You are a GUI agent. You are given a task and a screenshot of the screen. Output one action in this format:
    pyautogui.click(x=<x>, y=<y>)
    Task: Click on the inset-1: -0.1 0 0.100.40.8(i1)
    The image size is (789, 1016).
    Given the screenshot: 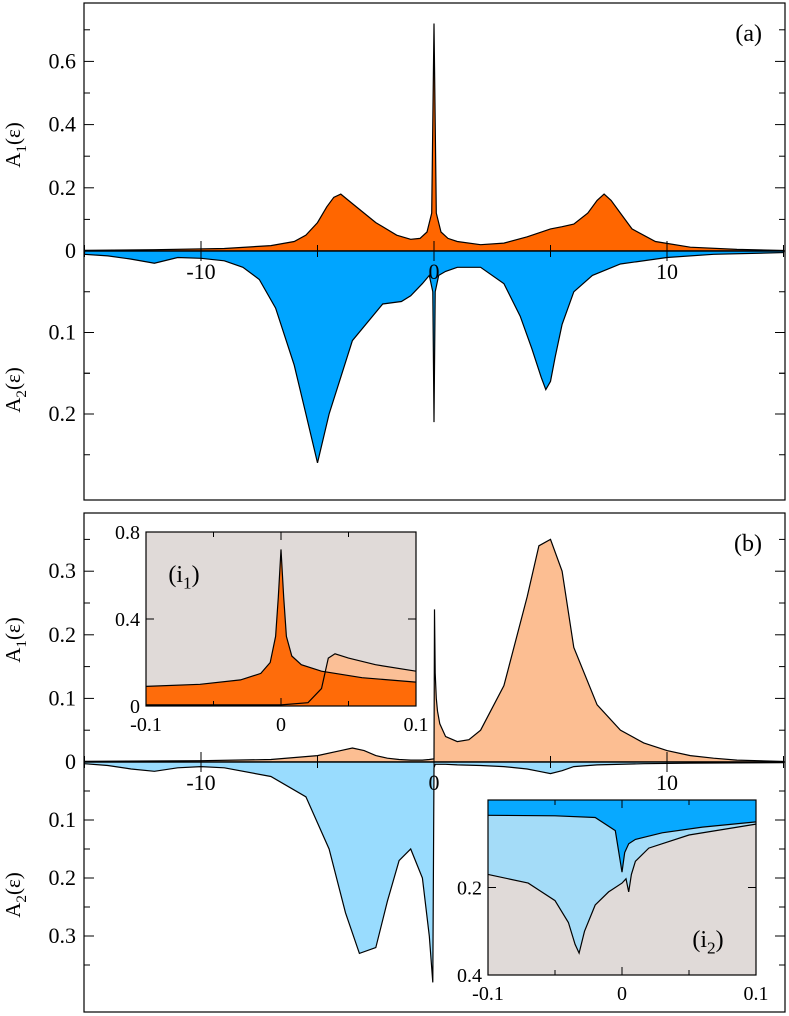 What is the action you would take?
    pyautogui.click(x=272, y=629)
    